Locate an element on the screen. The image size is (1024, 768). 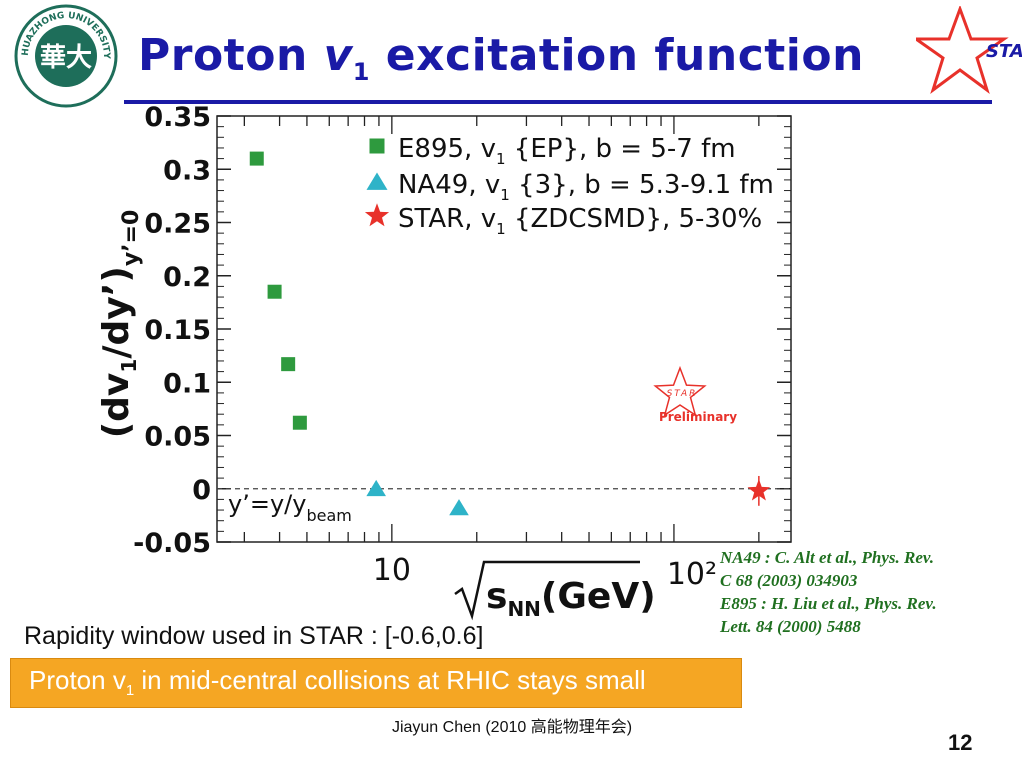
preliminary-star-text: STAR is located at coordinates (682, 394).